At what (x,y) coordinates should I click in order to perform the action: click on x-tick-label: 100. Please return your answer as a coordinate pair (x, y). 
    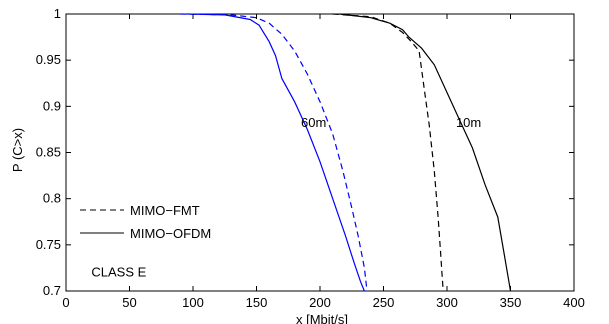
    Looking at the image, I should click on (193, 302).